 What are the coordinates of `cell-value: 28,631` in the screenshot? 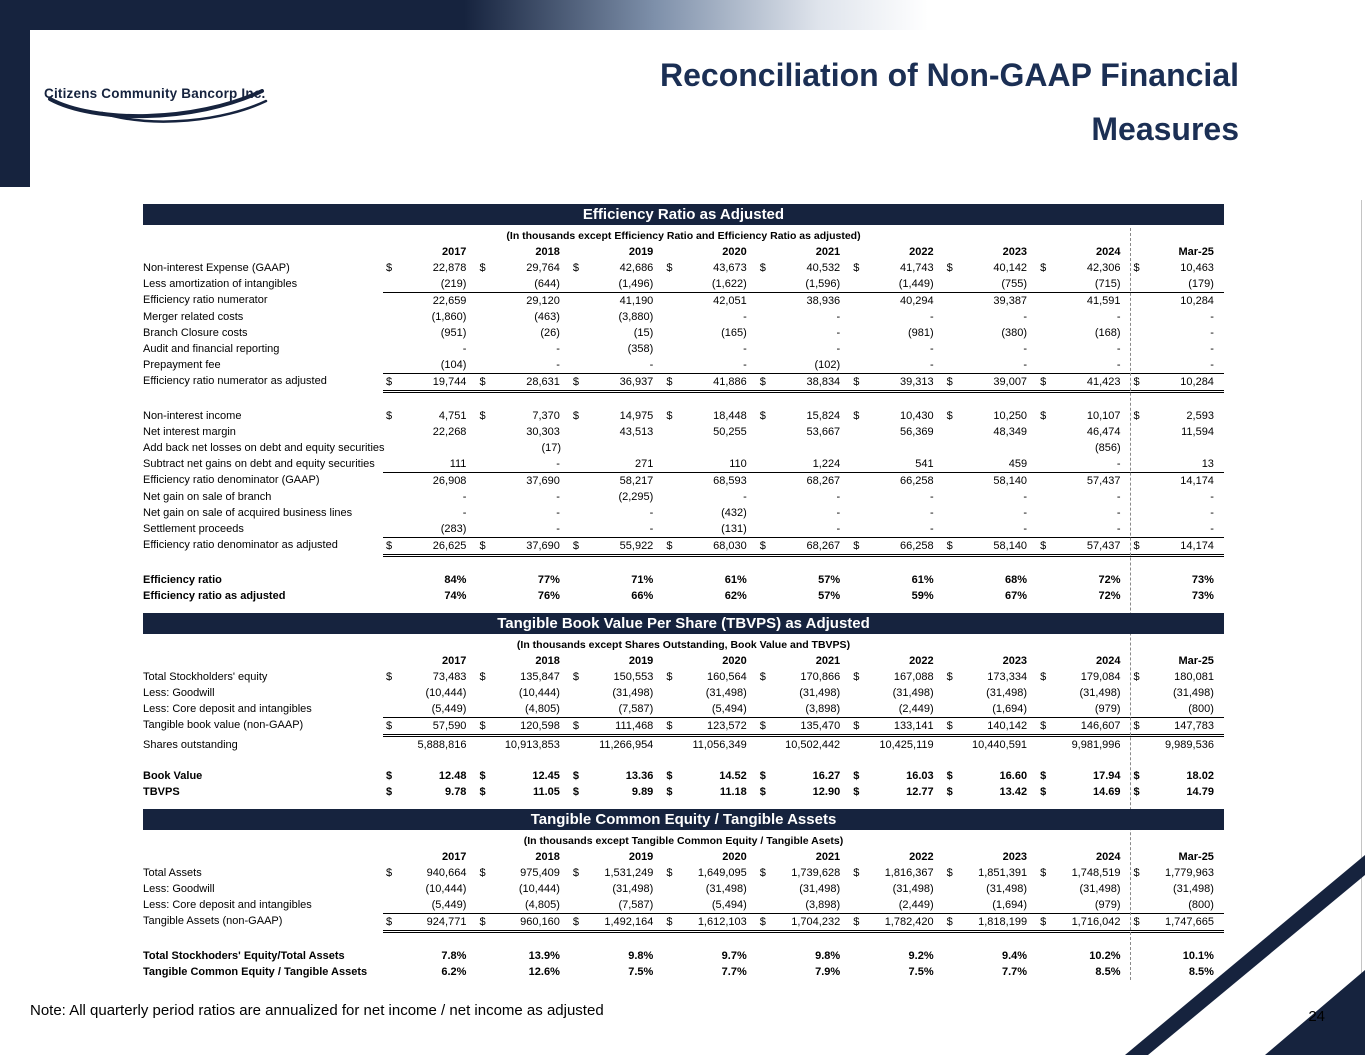 It's located at (543, 382).